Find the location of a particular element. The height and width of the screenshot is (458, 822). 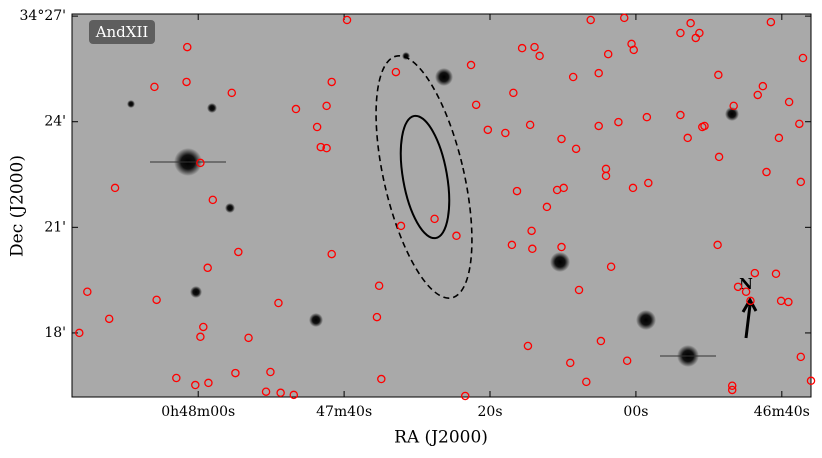

y-tick-label: 34°27' is located at coordinates (43, 16).